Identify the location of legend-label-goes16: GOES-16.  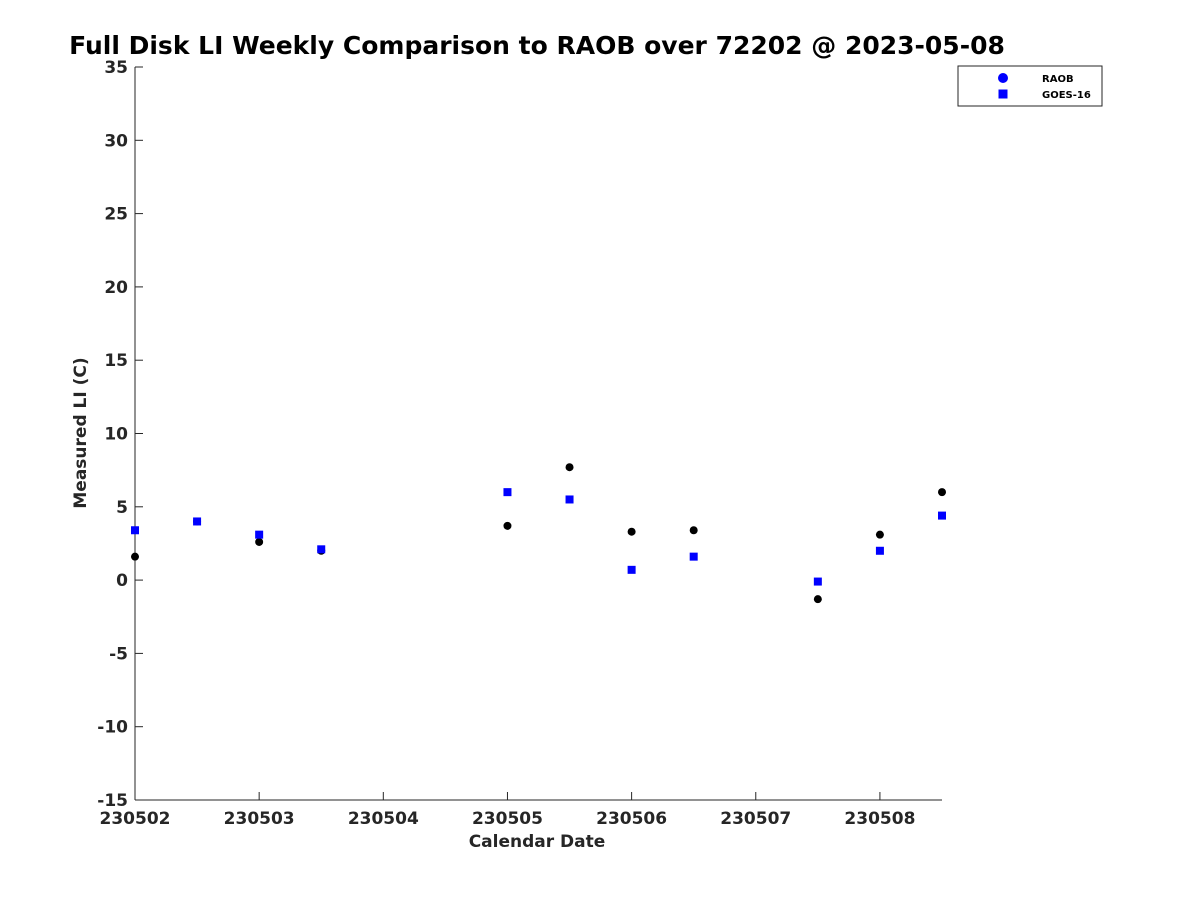
(1066, 95).